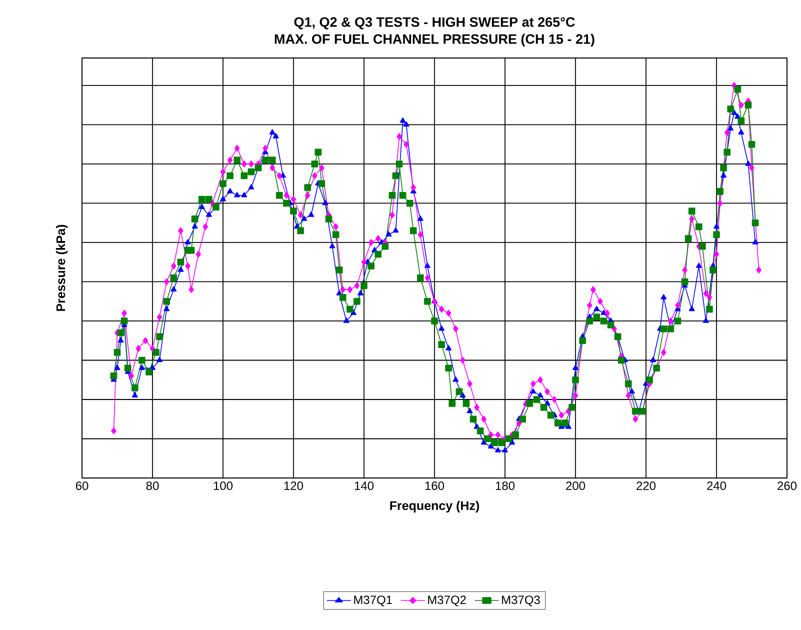 This screenshot has height=630, width=801. What do you see at coordinates (434, 40) in the screenshot?
I see `chart-subtitle: MAX. OF FUEL CHANNEL PRESSURE (CH 15 - 21)` at bounding box center [434, 40].